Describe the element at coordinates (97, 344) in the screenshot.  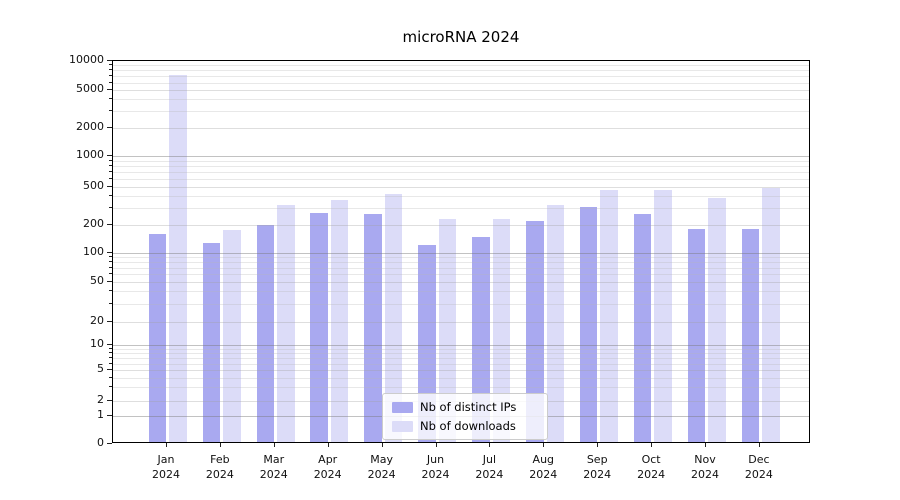
I see `y-tick-label-10: 10` at that location.